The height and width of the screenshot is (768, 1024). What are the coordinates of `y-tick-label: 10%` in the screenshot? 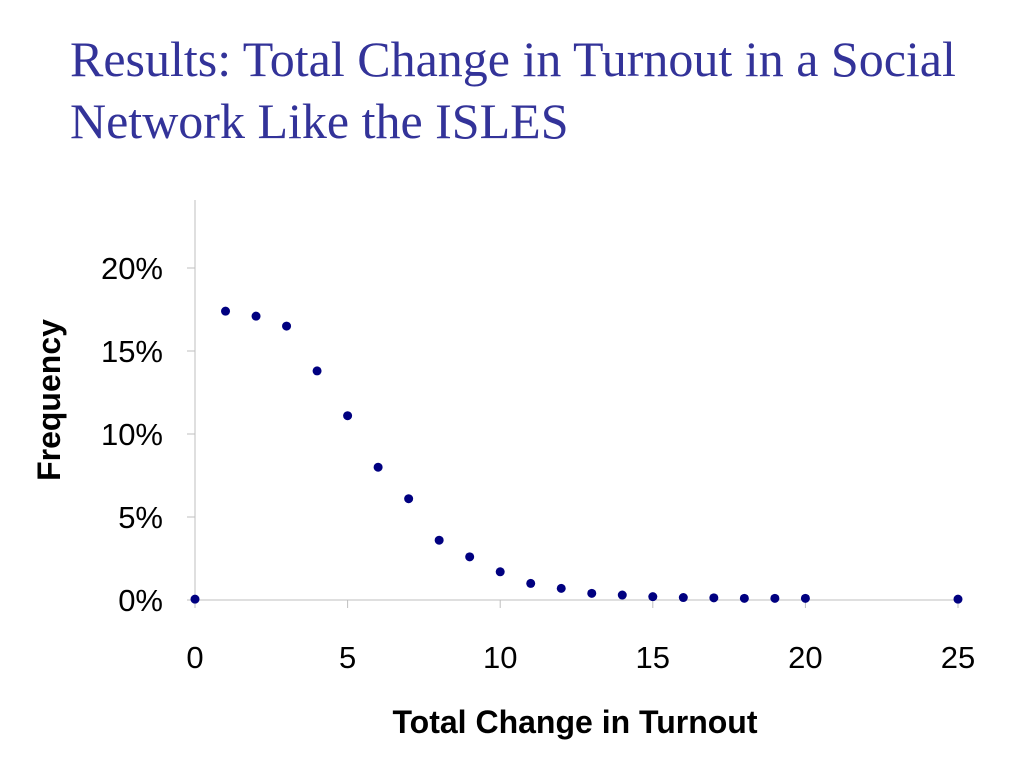 It's located at (132, 434).